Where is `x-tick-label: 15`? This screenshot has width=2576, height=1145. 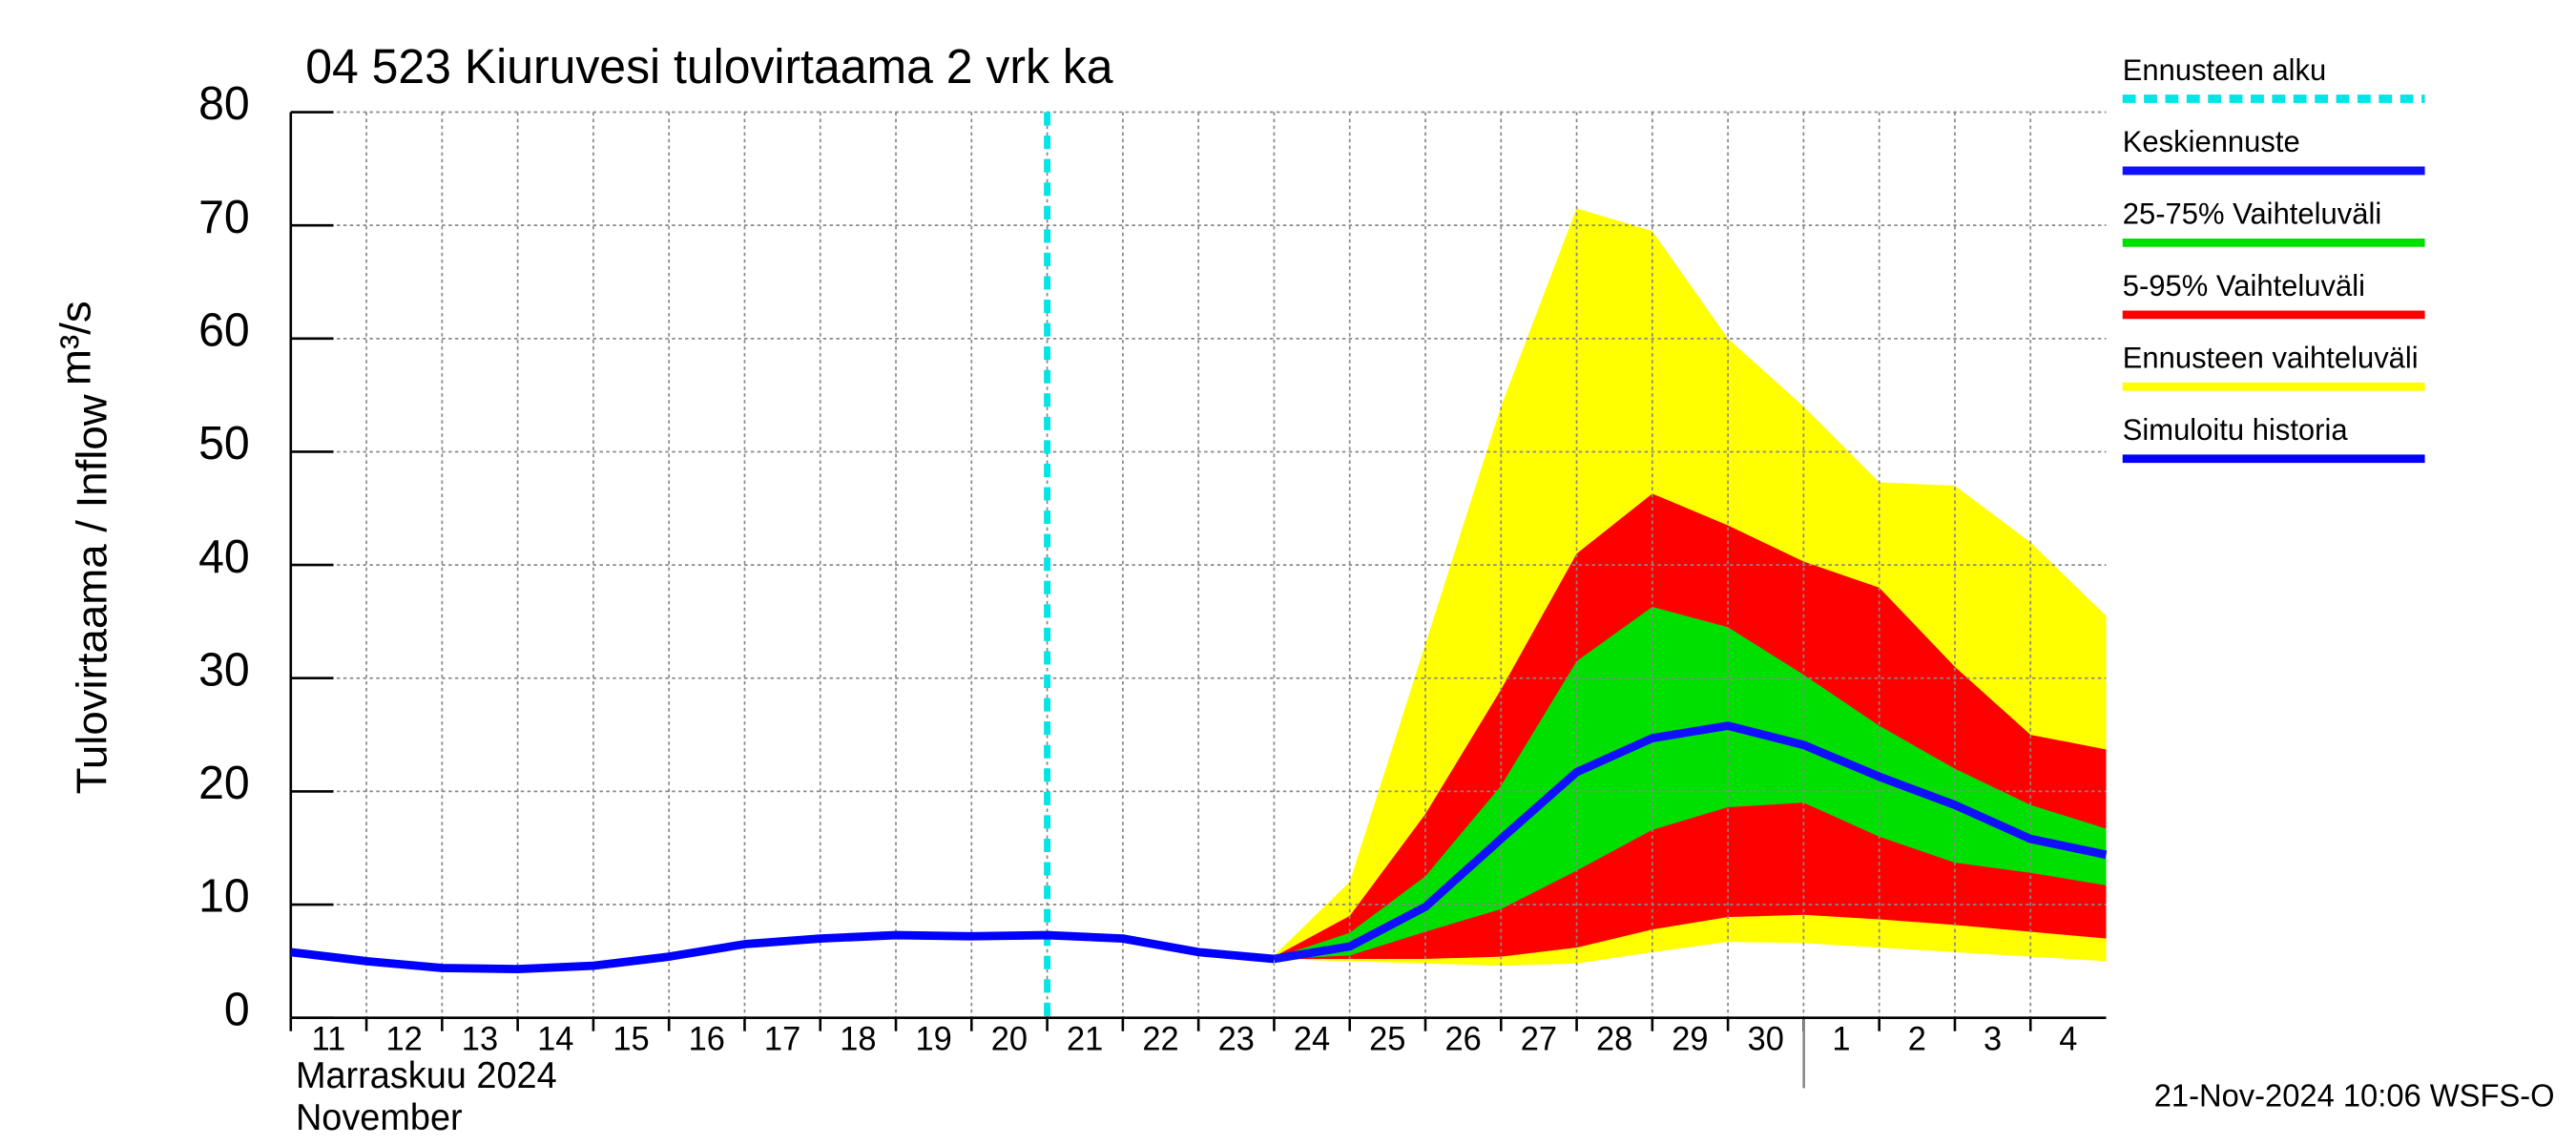 x-tick-label: 15 is located at coordinates (631, 1039).